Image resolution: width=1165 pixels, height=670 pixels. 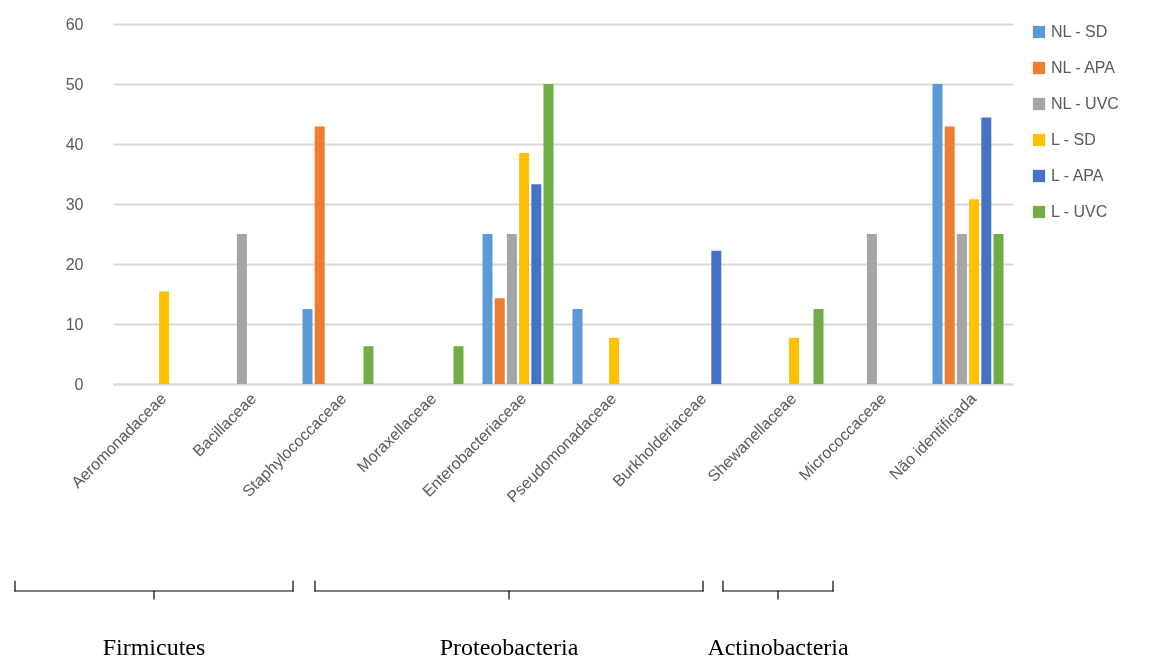 I want to click on y-tick-label: 40, so click(x=74, y=144).